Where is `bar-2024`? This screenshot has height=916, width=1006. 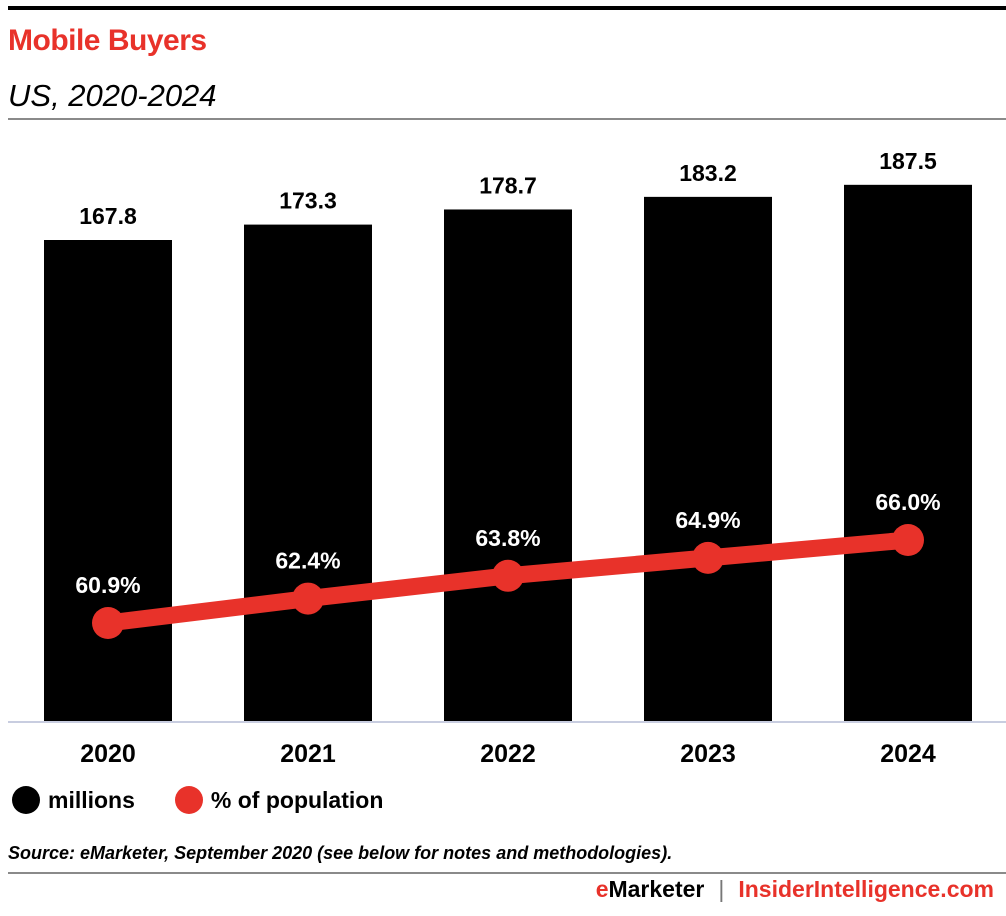
bar-2024 is located at coordinates (908, 453).